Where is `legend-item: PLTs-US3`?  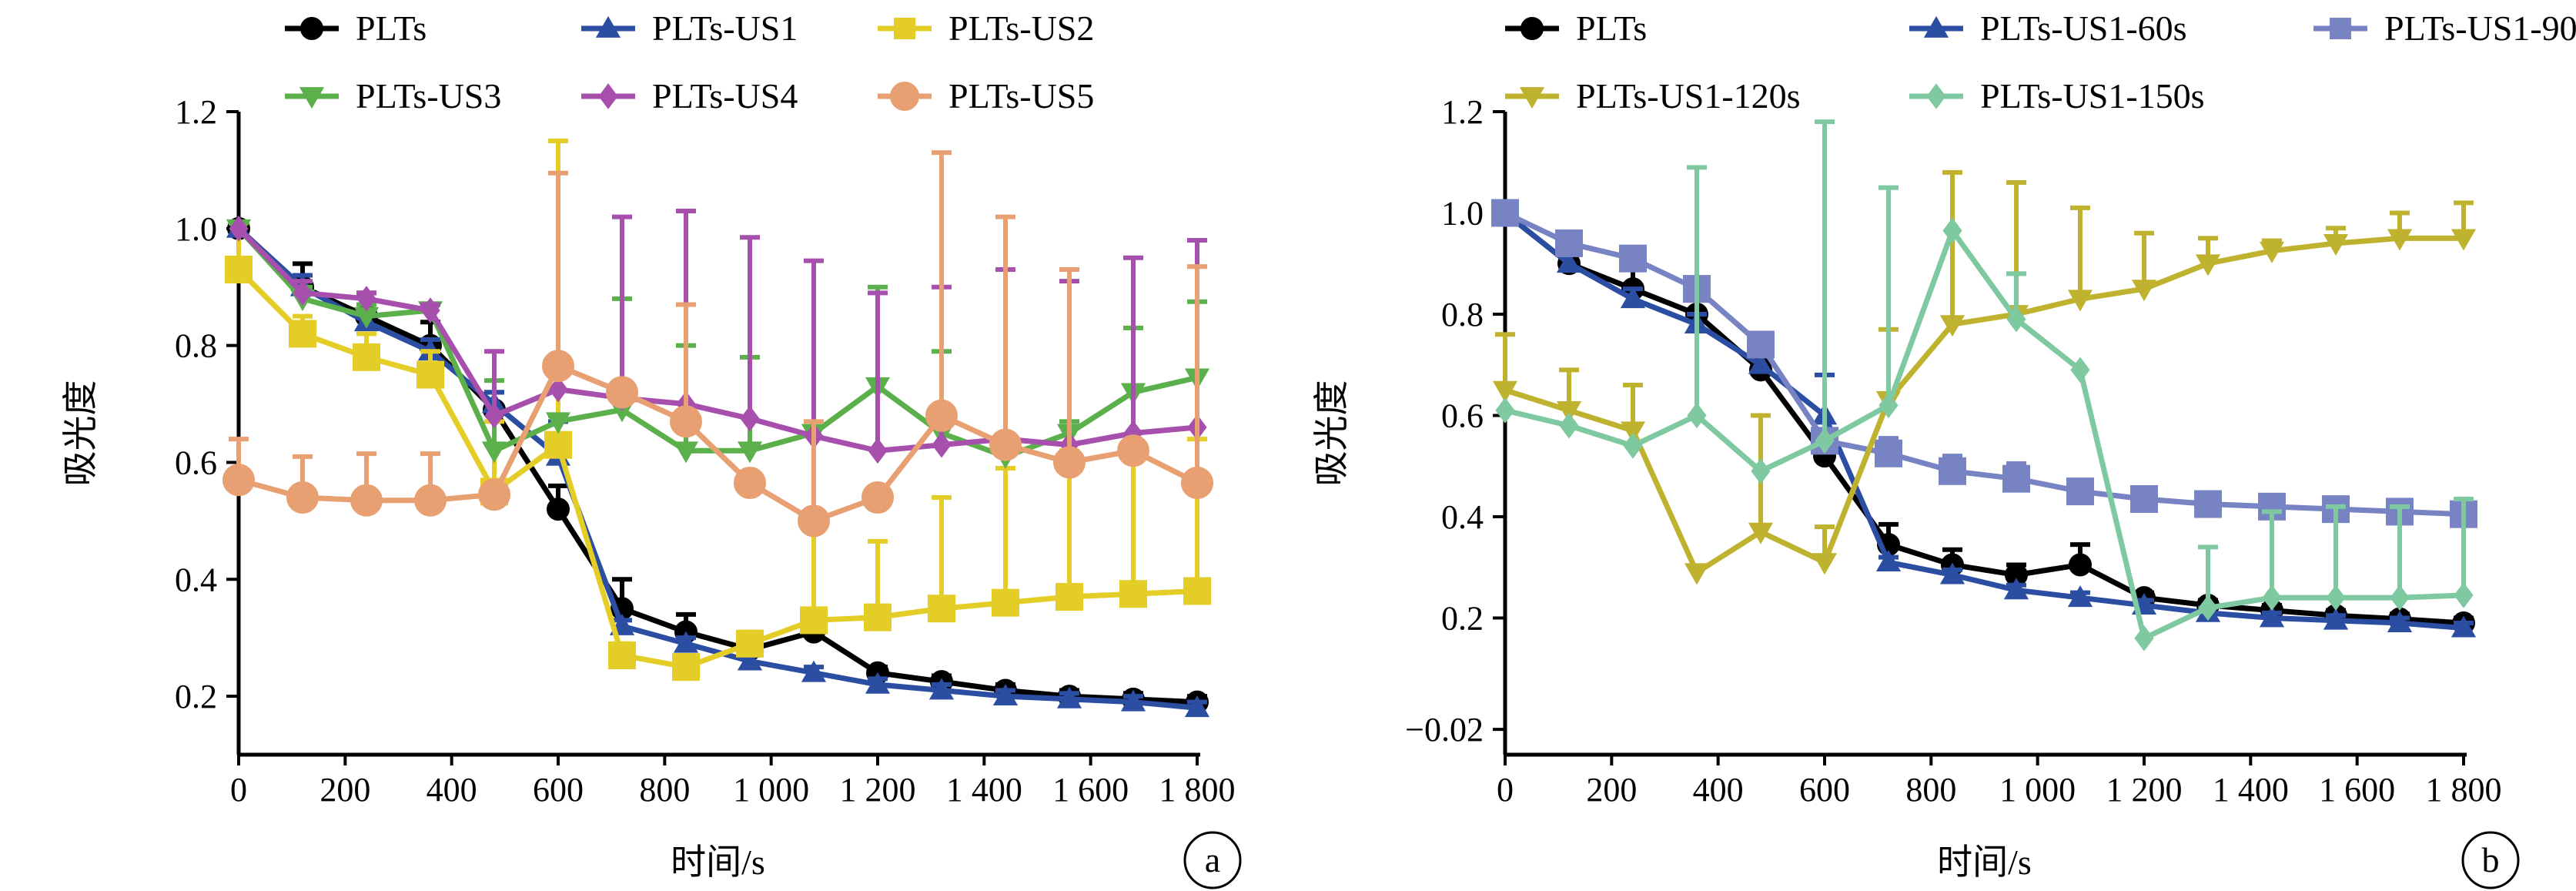 legend-item: PLTs-US3 is located at coordinates (393, 96).